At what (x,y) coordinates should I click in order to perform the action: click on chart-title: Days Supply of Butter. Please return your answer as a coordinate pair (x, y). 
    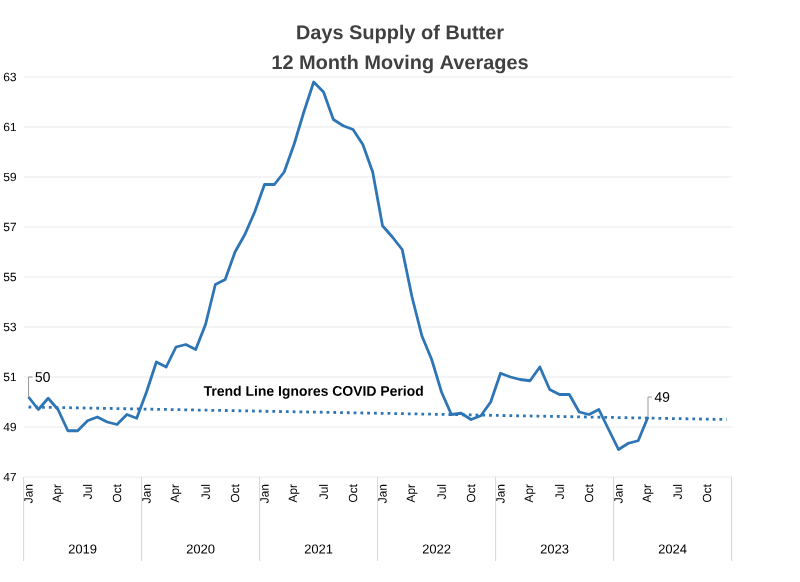
    Looking at the image, I should click on (400, 34).